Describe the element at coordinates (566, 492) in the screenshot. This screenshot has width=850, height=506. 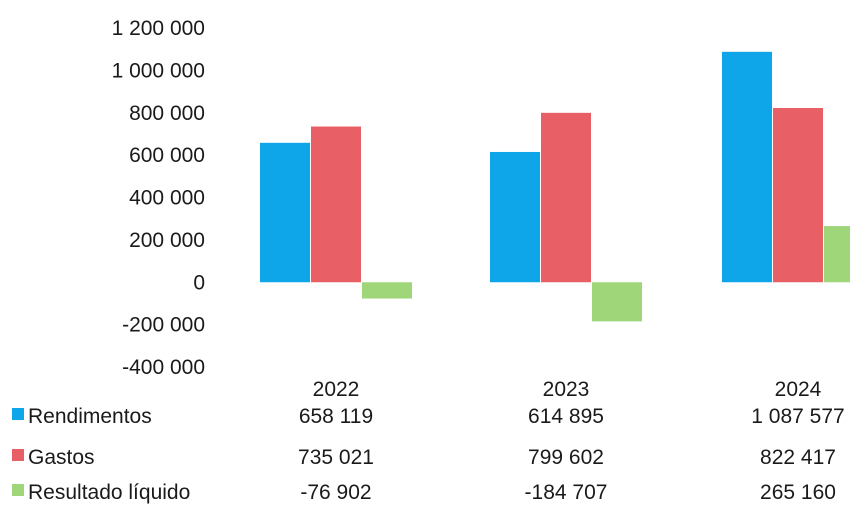
I see `value-label: -184 707` at that location.